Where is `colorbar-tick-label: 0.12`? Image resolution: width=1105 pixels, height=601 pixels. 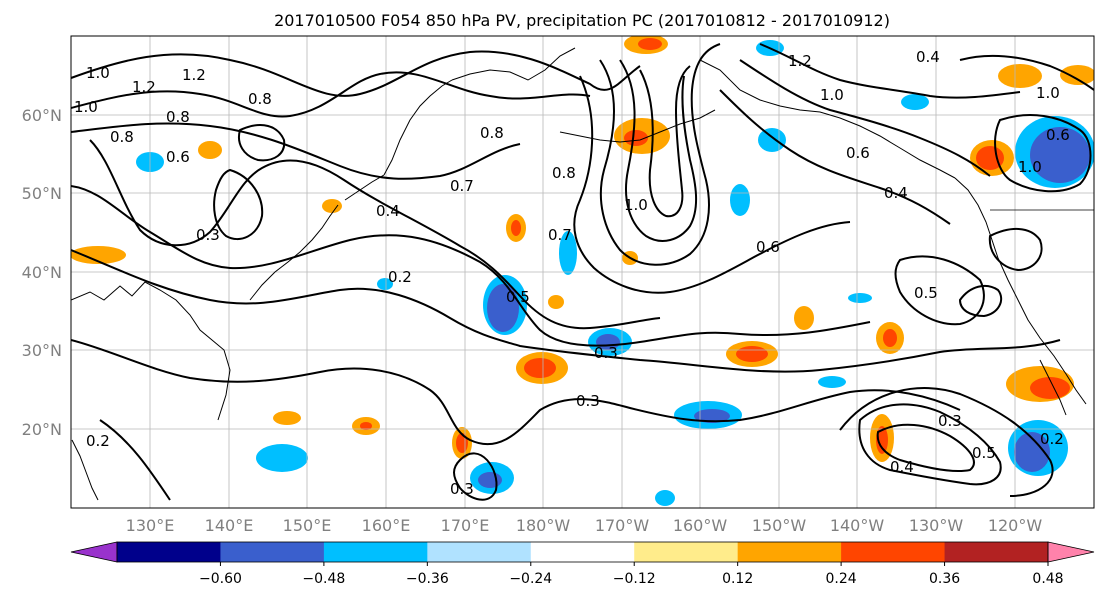 colorbar-tick-label: 0.12 is located at coordinates (737, 579).